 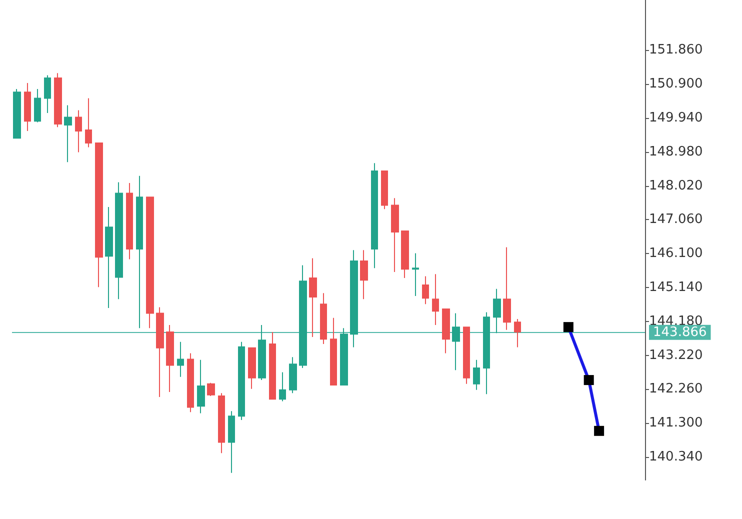 What do you see at coordinates (676, 254) in the screenshot?
I see `y-tick-label: 146.100` at bounding box center [676, 254].